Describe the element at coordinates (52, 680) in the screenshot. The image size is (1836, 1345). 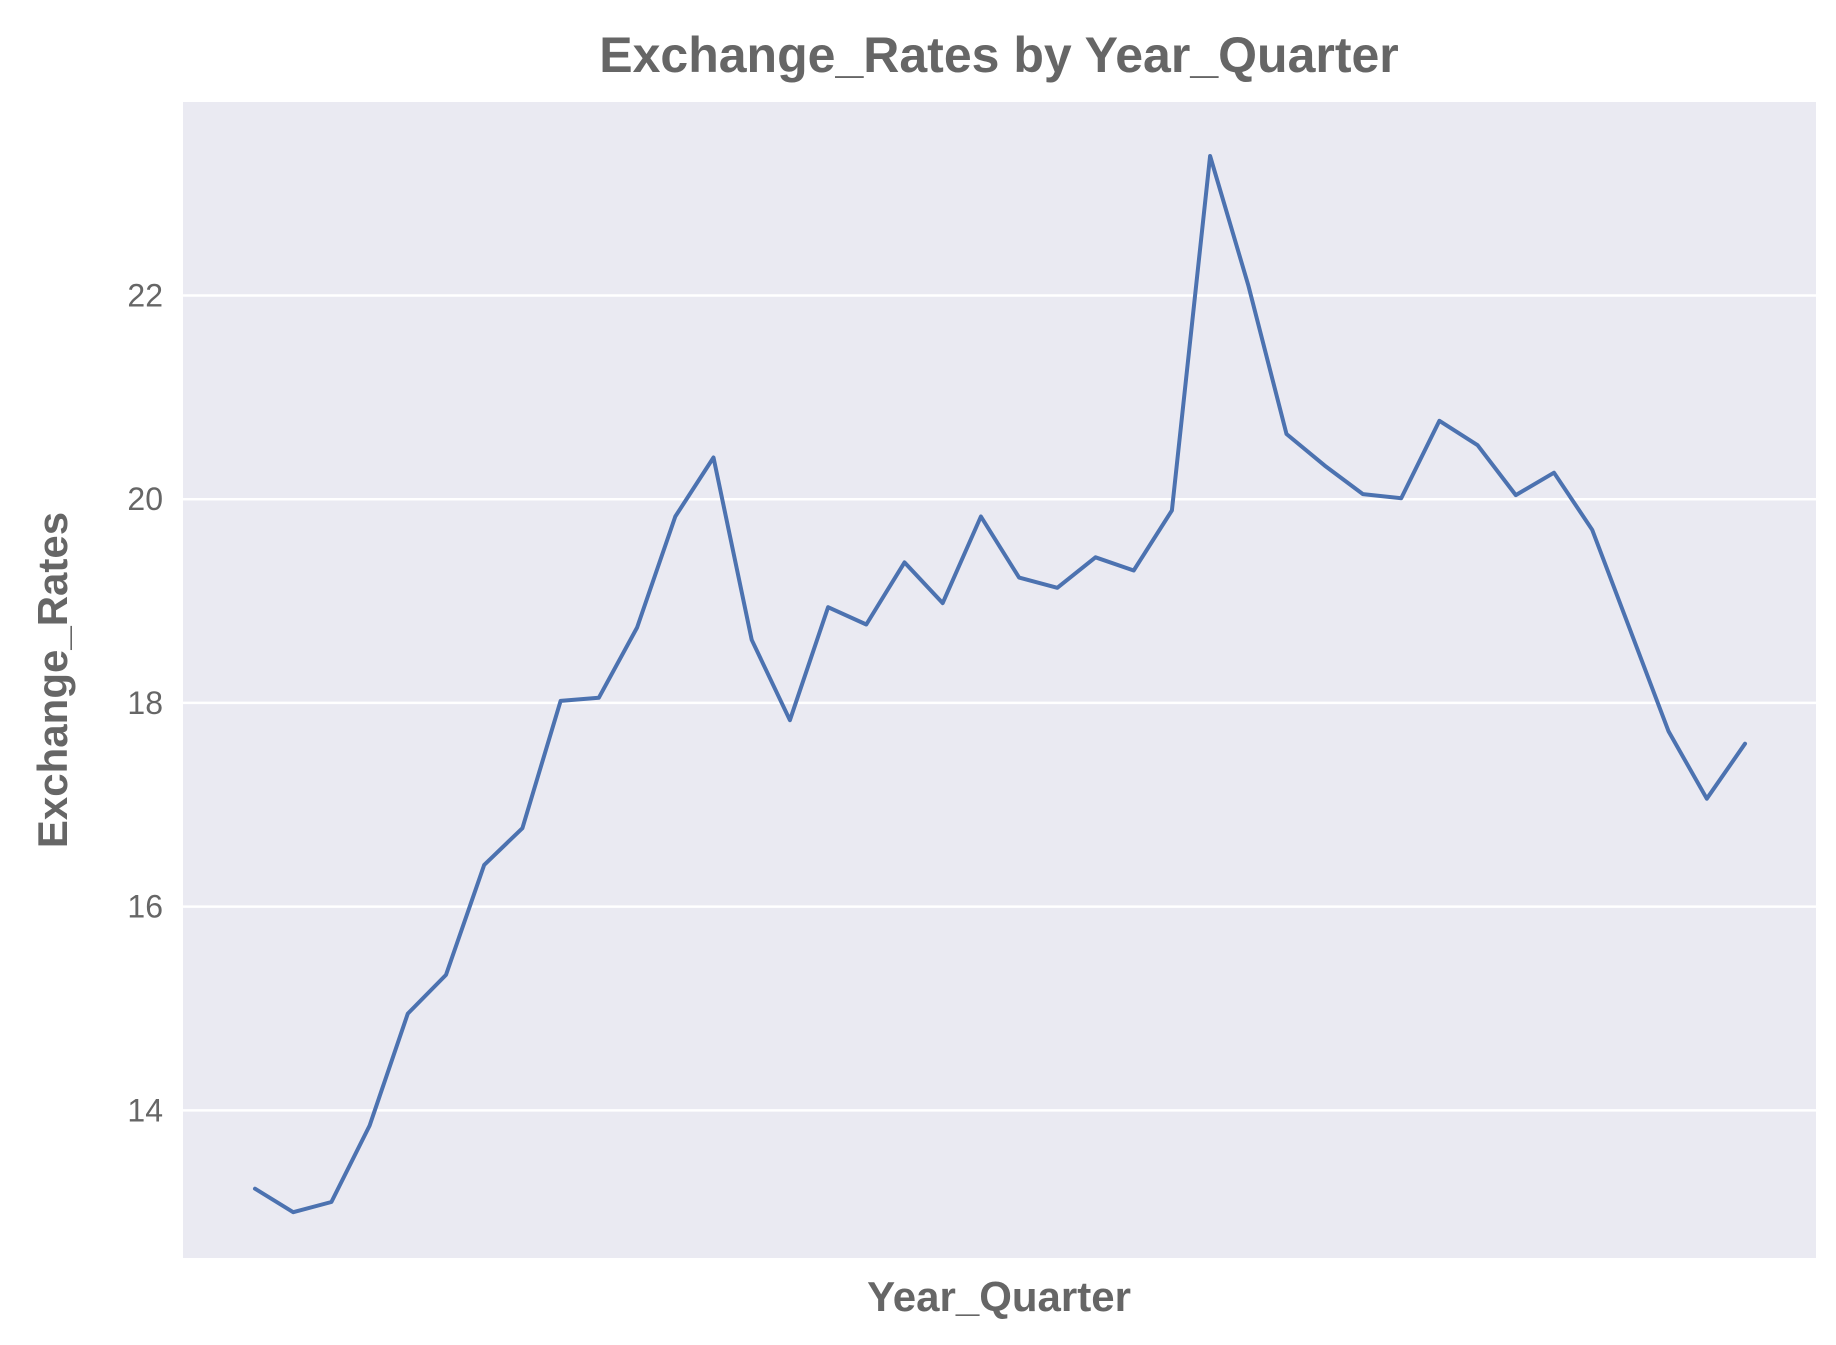
I see `y-axis-label: Exchange_Rates` at that location.